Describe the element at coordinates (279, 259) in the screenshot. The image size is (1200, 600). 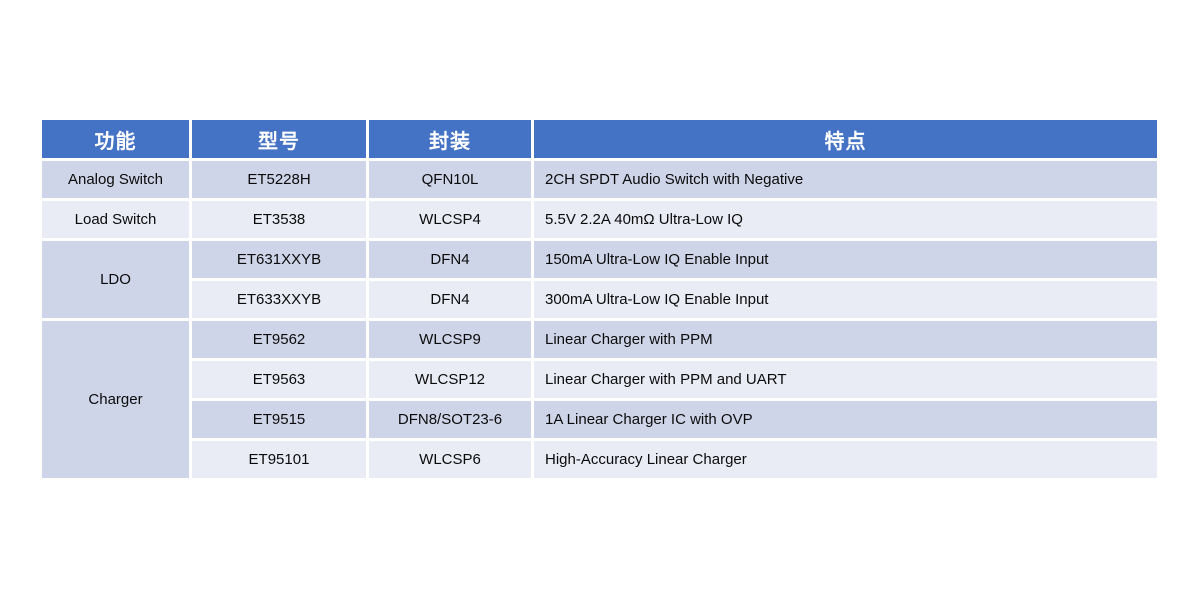
I see `model-cell: ET631XXYB` at that location.